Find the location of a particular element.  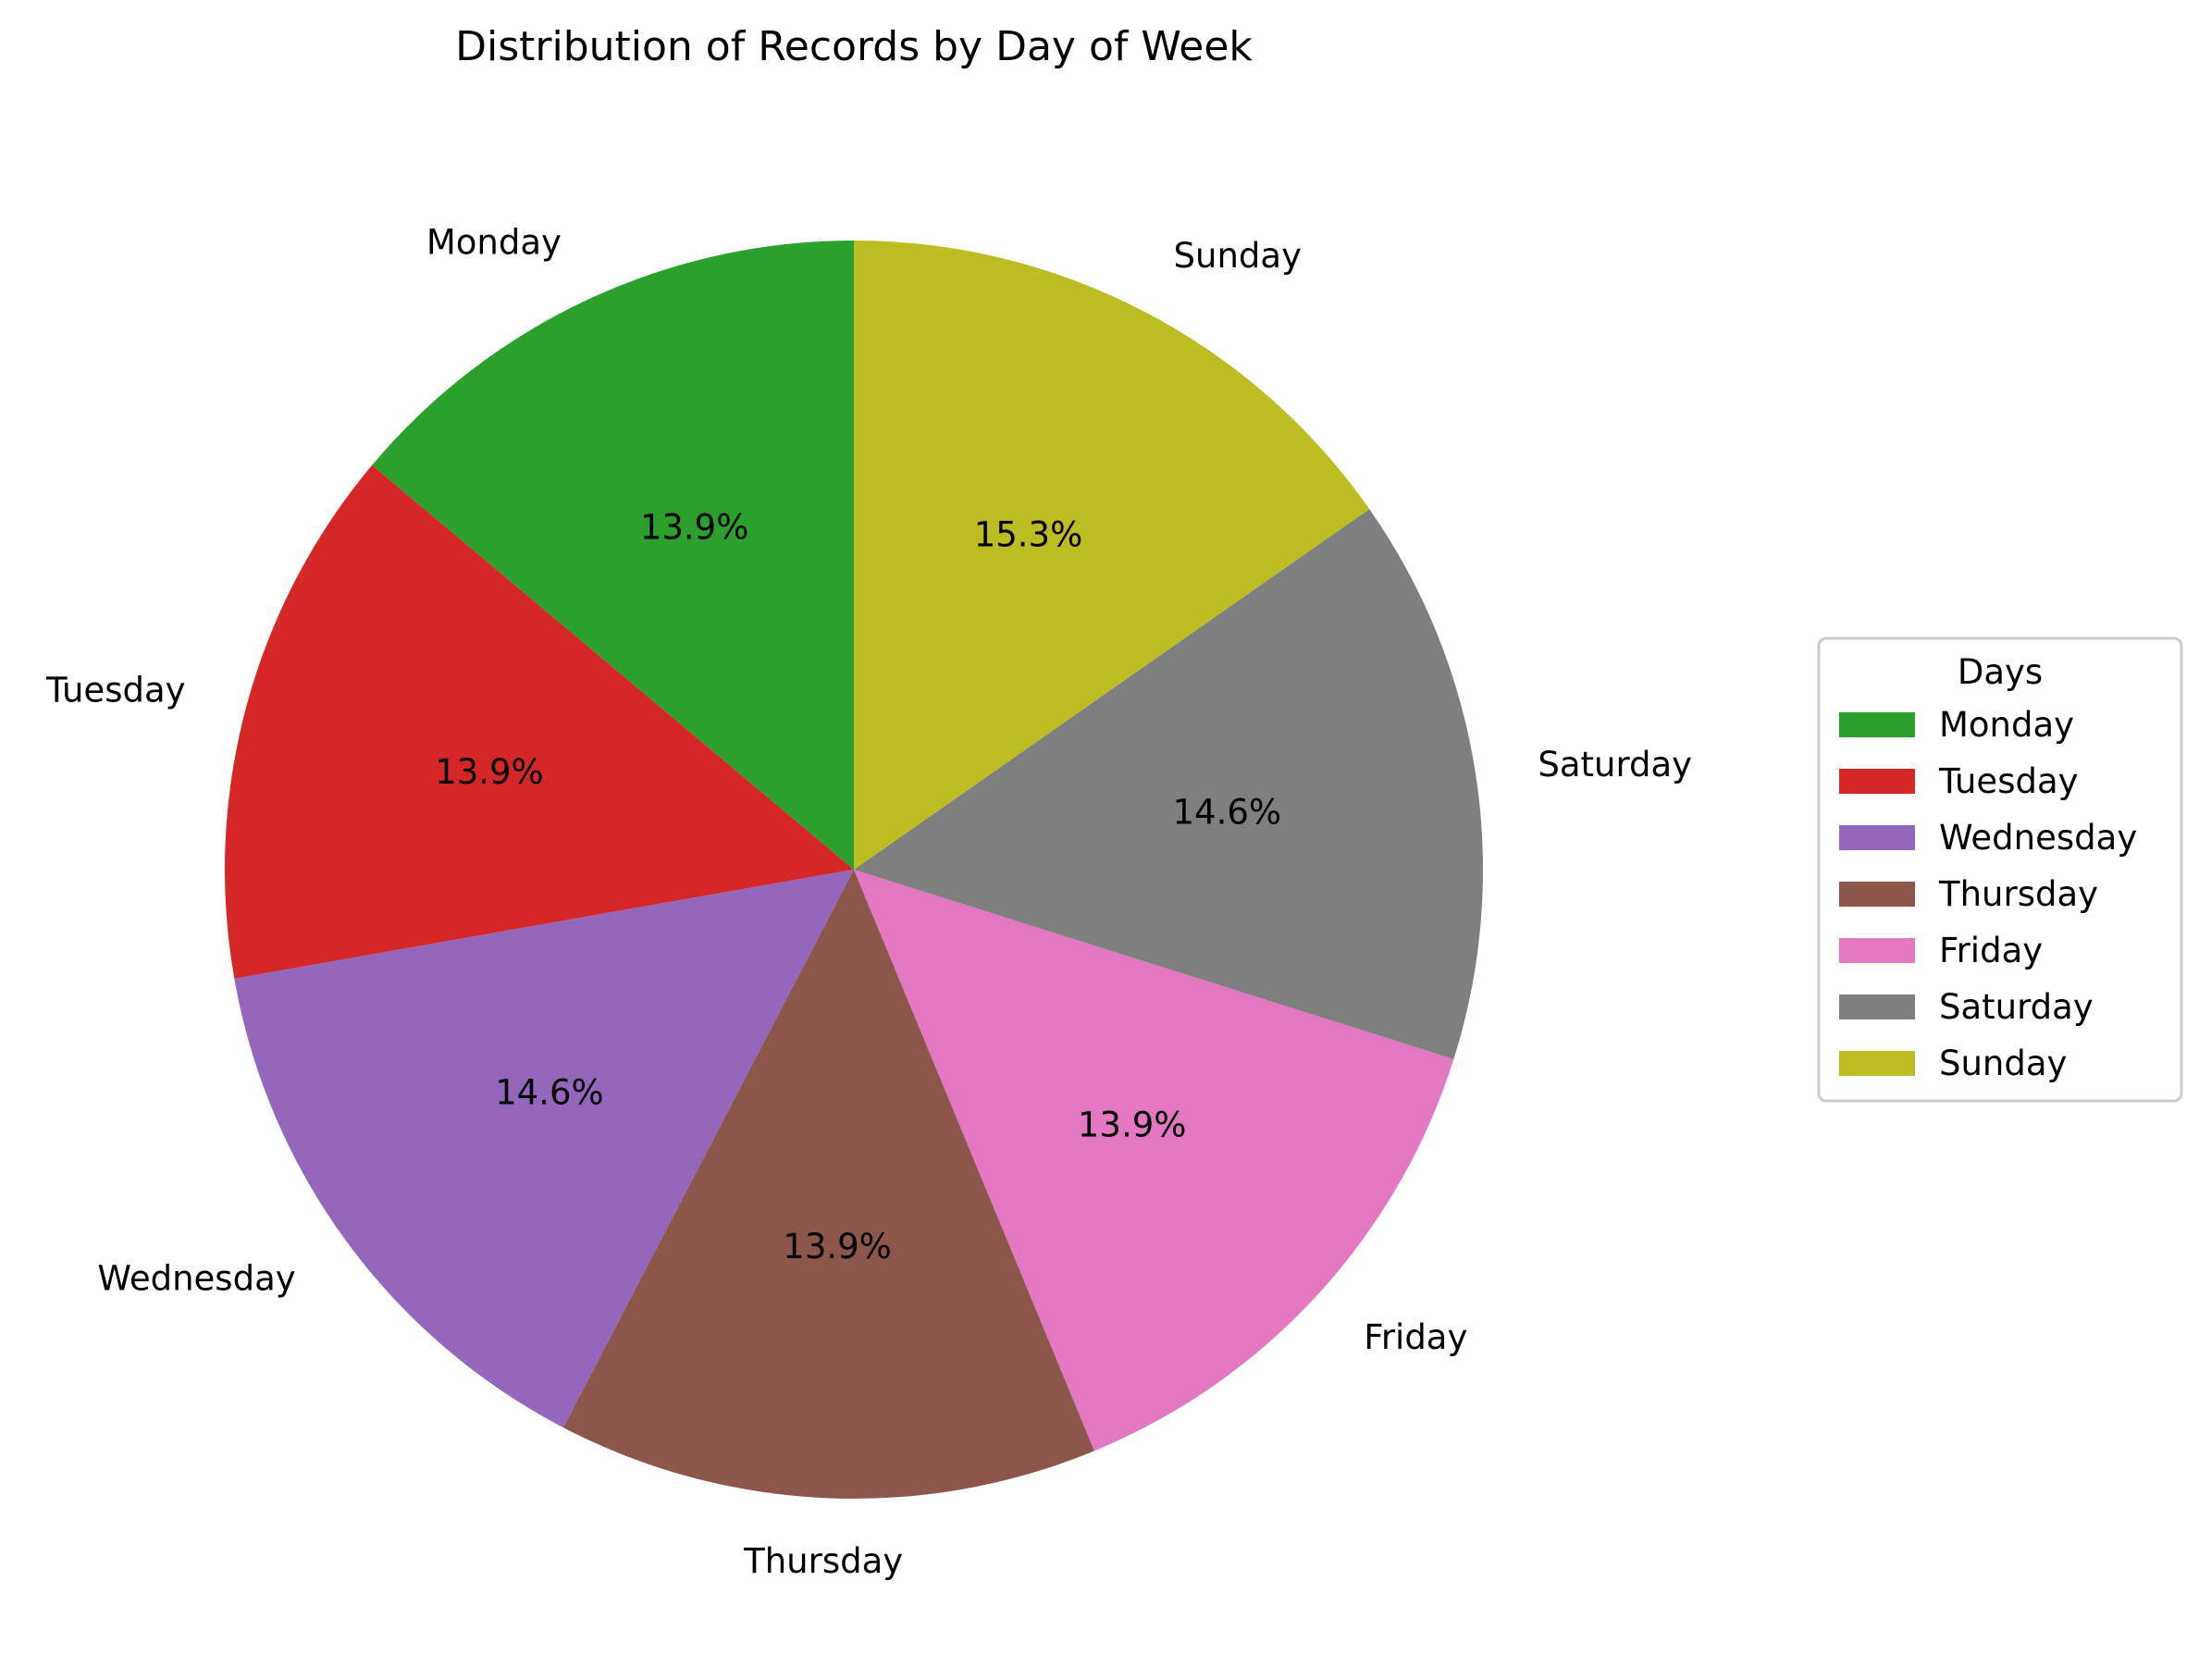

pie-slice-sunday is located at coordinates (1112, 555).